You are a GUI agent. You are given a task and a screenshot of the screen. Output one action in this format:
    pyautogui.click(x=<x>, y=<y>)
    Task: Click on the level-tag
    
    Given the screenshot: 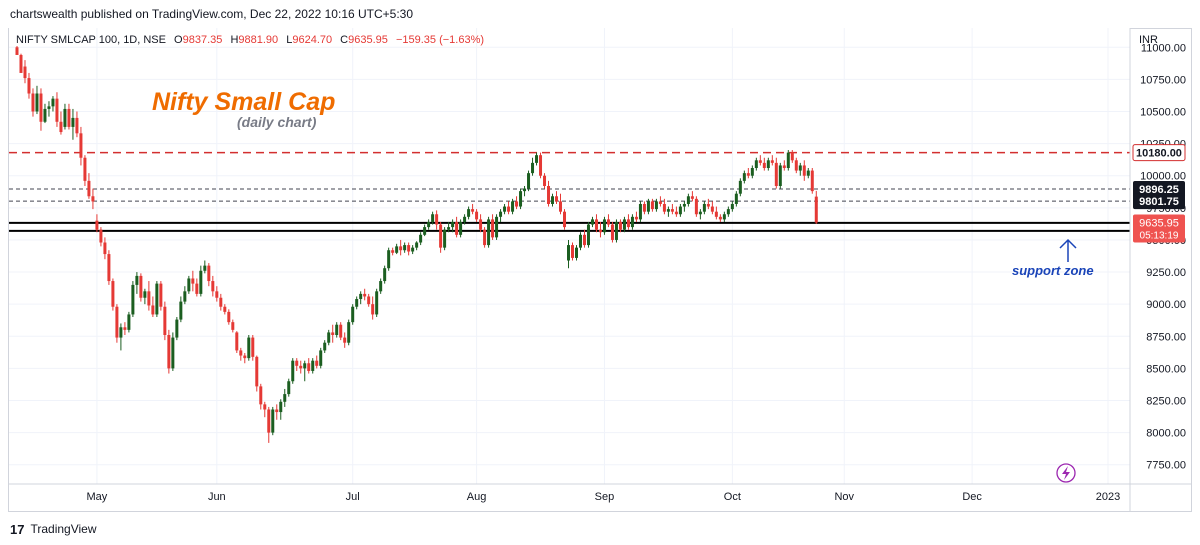 What is the action you would take?
    pyautogui.click(x=1159, y=189)
    